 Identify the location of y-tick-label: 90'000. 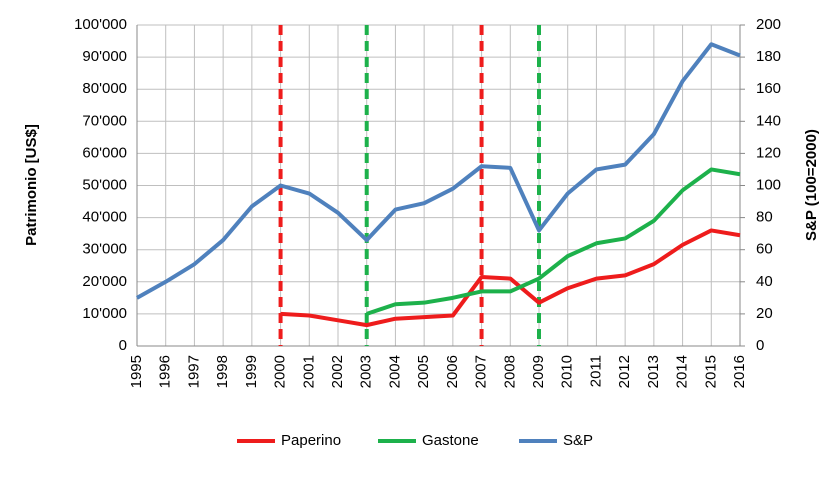
(104, 56).